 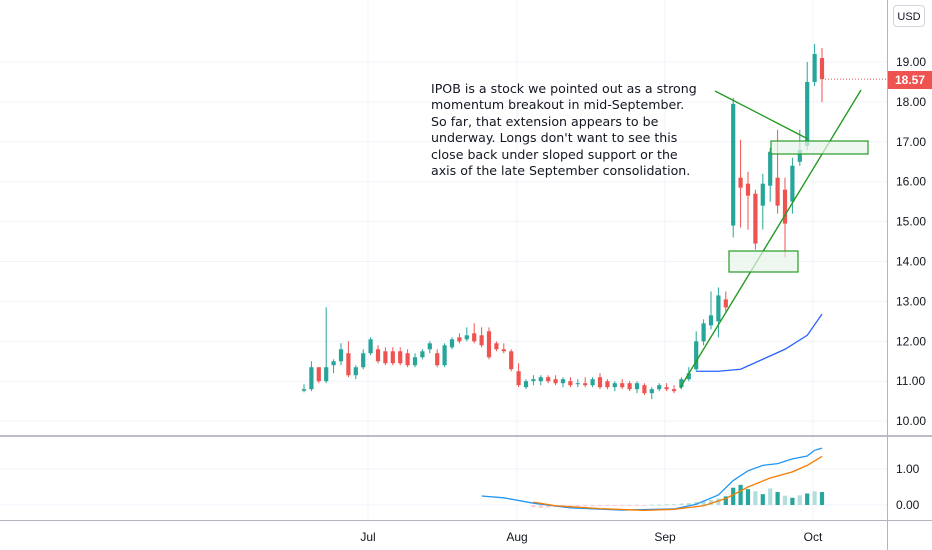 I want to click on support-trendline, so click(x=770, y=239).